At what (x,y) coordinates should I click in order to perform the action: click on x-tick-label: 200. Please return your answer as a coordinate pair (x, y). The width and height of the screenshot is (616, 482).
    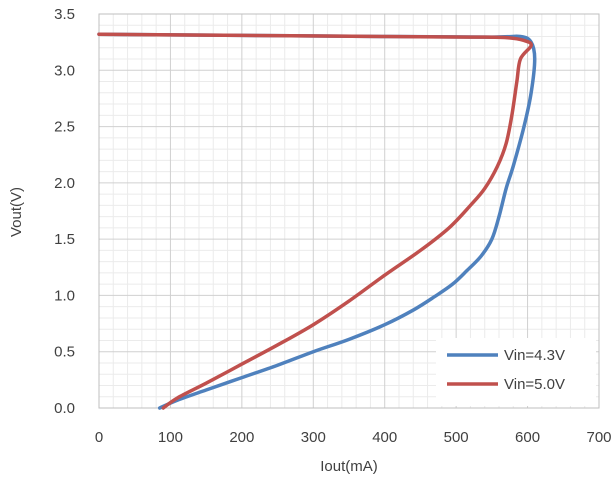
    Looking at the image, I should click on (241, 437).